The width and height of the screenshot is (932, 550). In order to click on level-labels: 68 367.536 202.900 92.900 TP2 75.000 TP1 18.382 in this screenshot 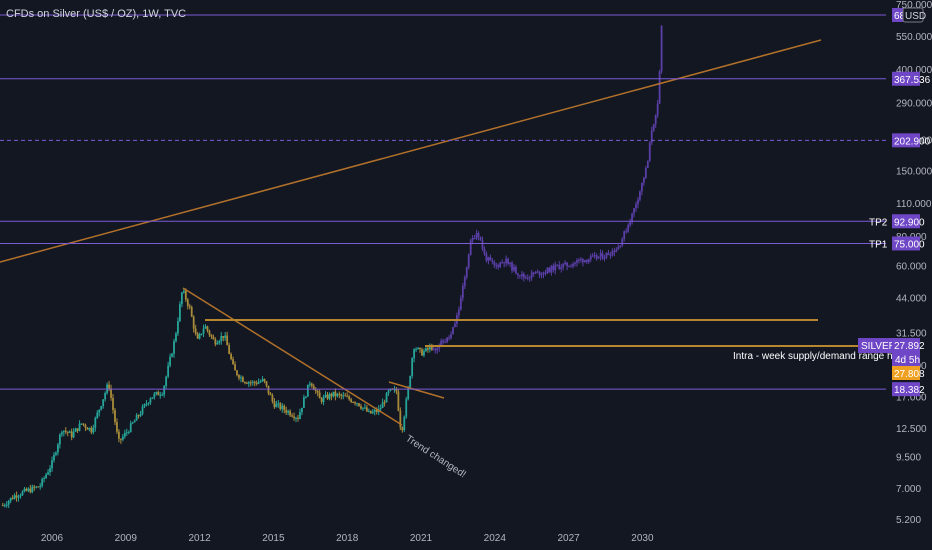, I will do `click(900, 202)`.